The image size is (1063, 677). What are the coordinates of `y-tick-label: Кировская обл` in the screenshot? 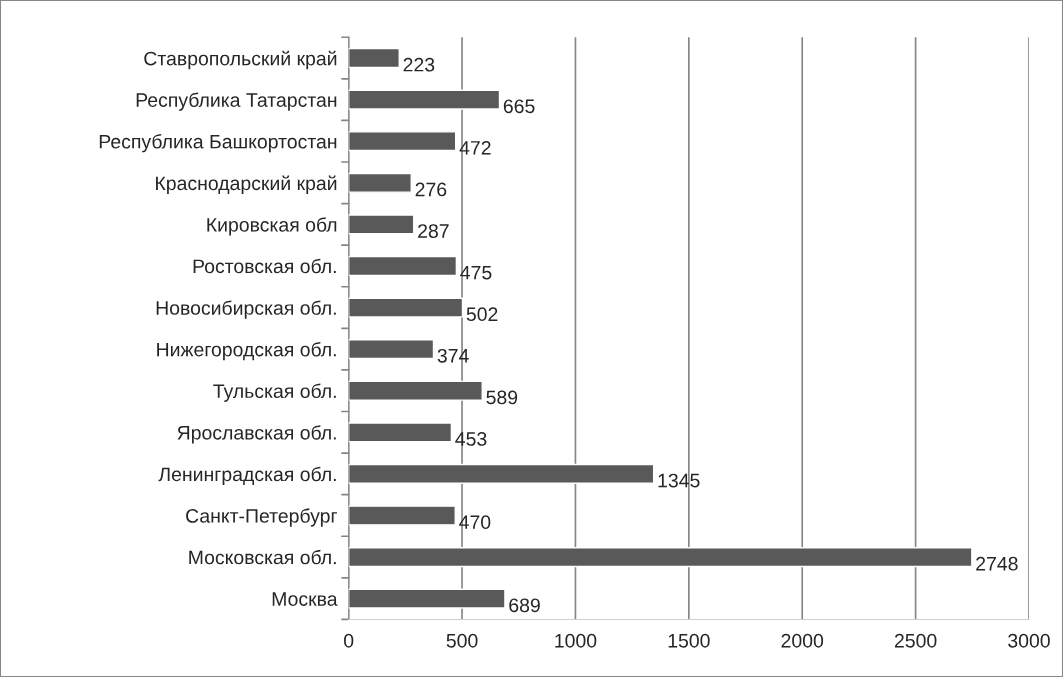 It's located at (272, 226).